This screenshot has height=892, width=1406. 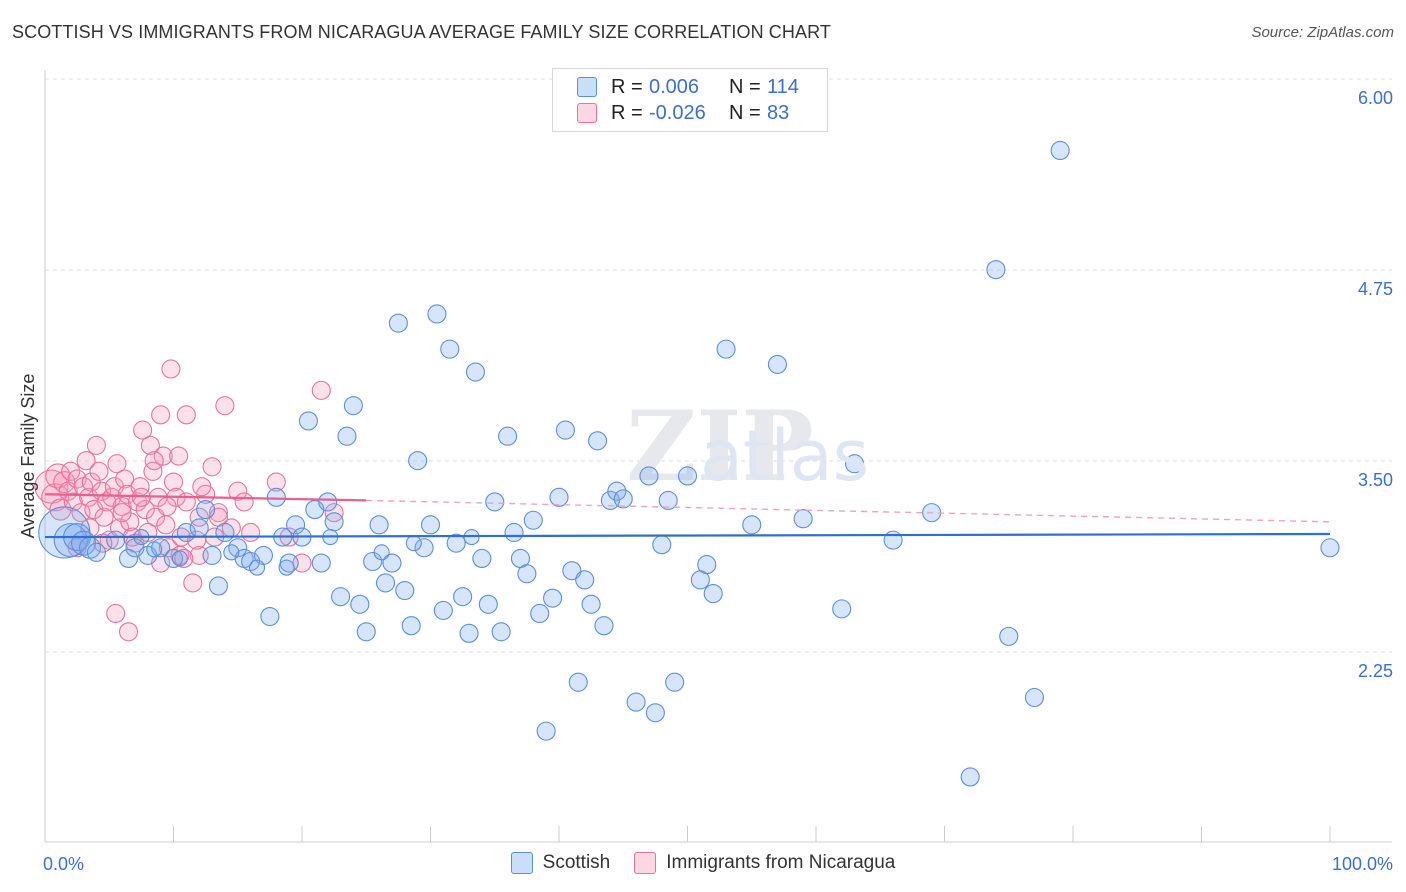 What do you see at coordinates (784, 456) in the screenshot?
I see `watermark-atlas: atlas` at bounding box center [784, 456].